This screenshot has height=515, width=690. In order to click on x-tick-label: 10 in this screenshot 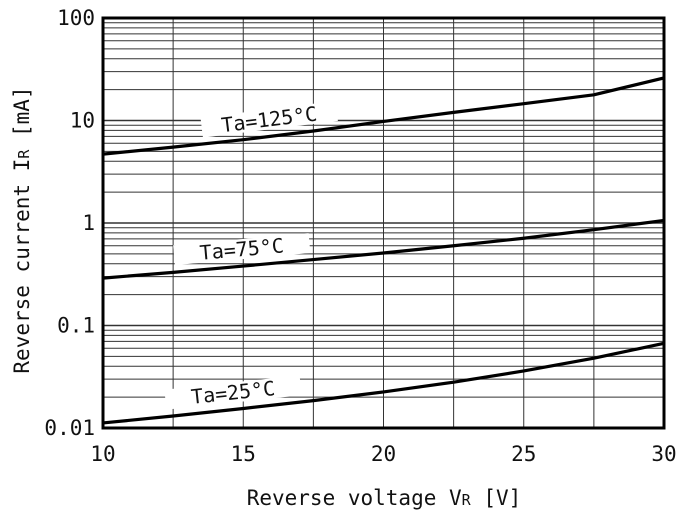, I will do `click(102, 454)`.